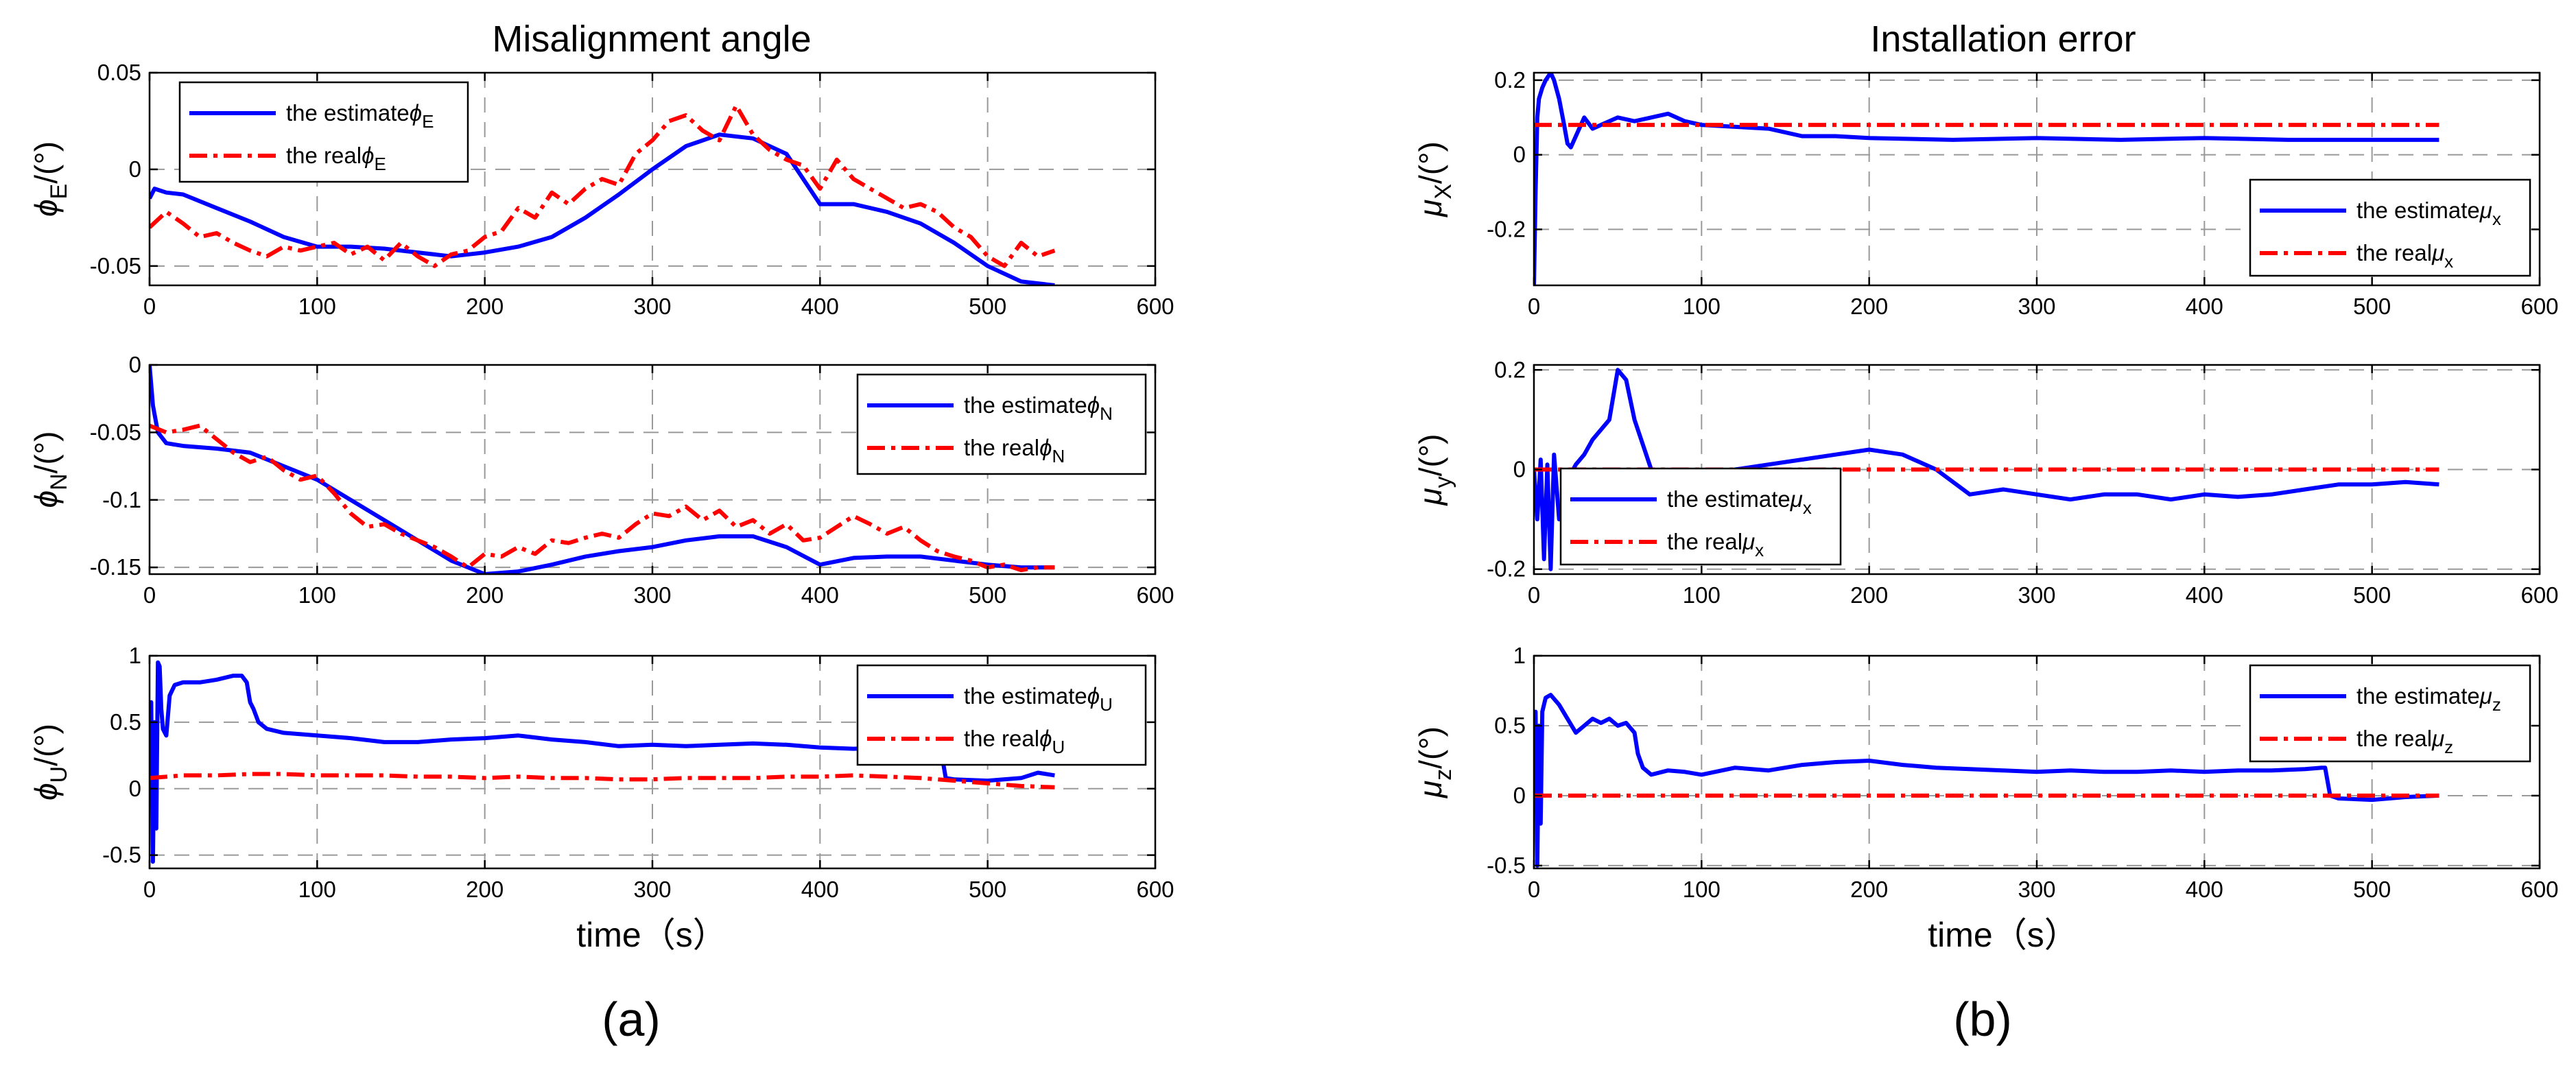 The width and height of the screenshot is (2576, 1068). What do you see at coordinates (2003, 935) in the screenshot?
I see `x-axis-label-b: time（s）` at bounding box center [2003, 935].